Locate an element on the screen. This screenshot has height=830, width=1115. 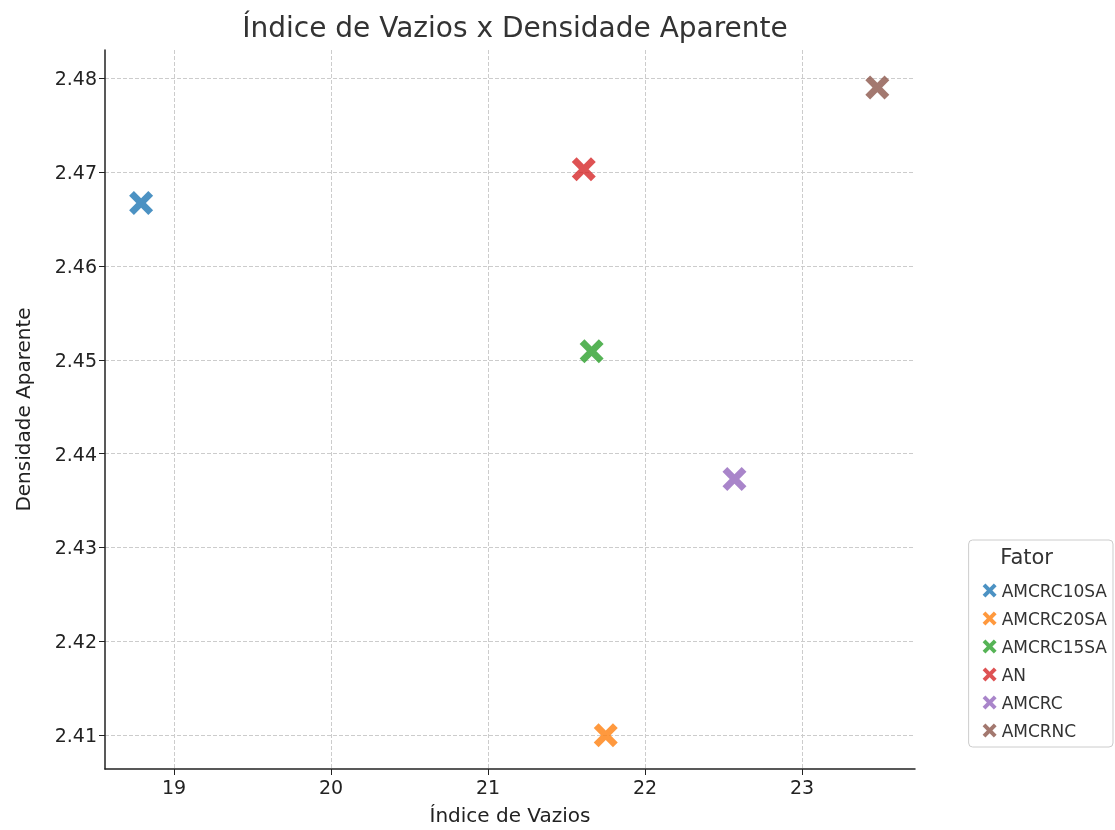
legend-label: AMCRNC is located at coordinates (1039, 730).